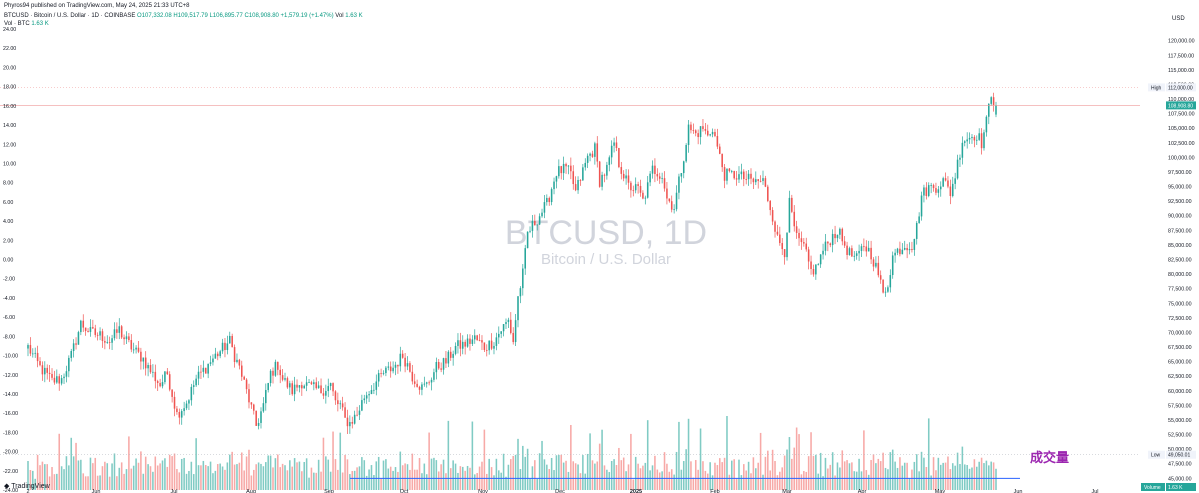  What do you see at coordinates (192, 16) in the screenshot?
I see `ohlc-high: 109,517.79` at bounding box center [192, 16].